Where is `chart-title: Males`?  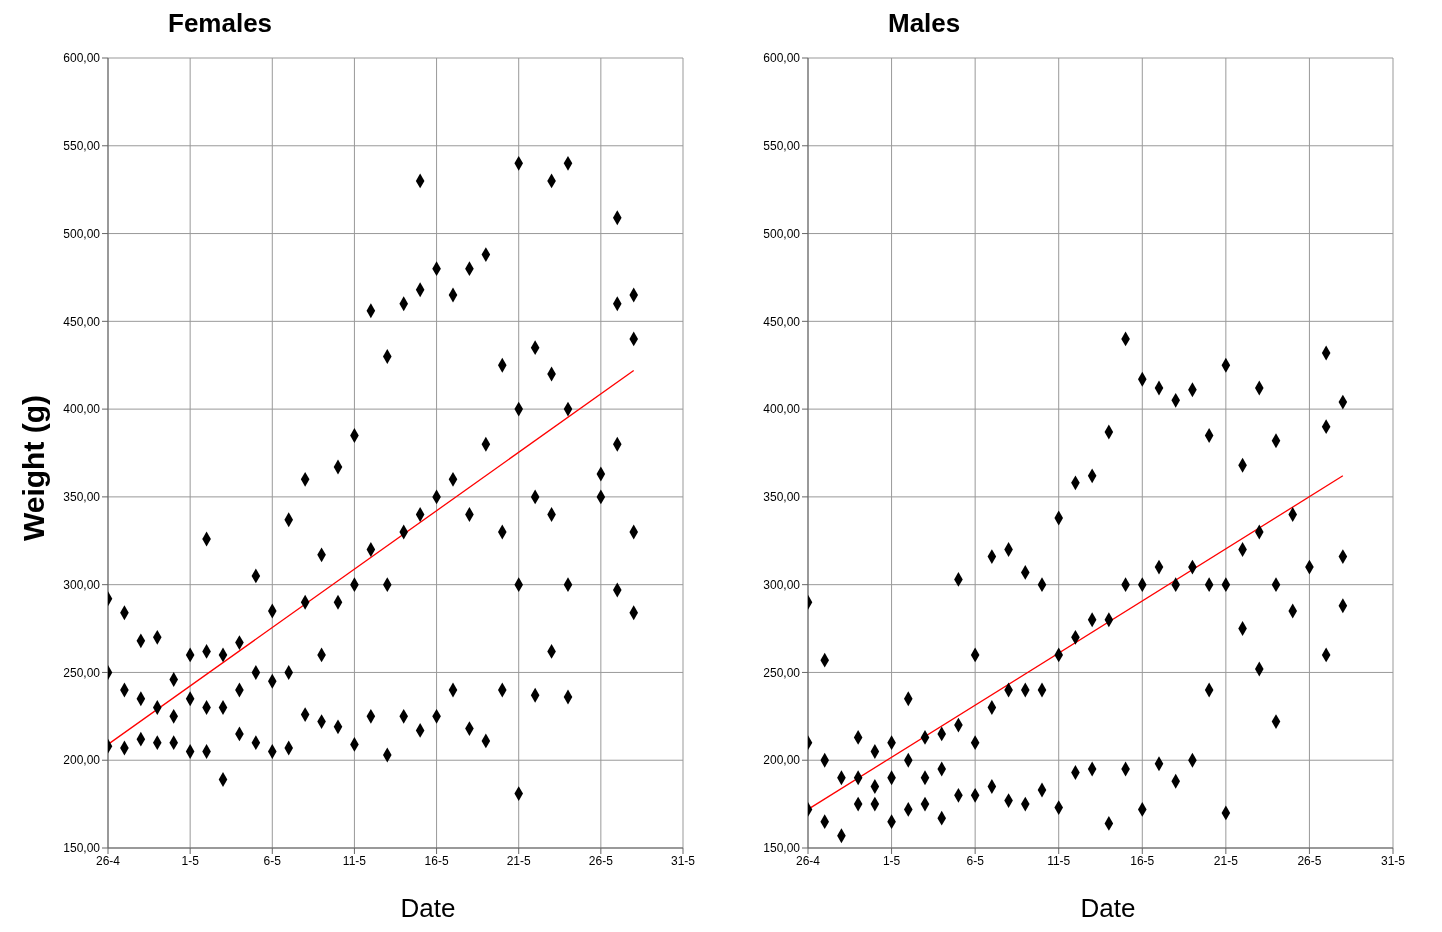
chart-title: Males is located at coordinates (924, 23).